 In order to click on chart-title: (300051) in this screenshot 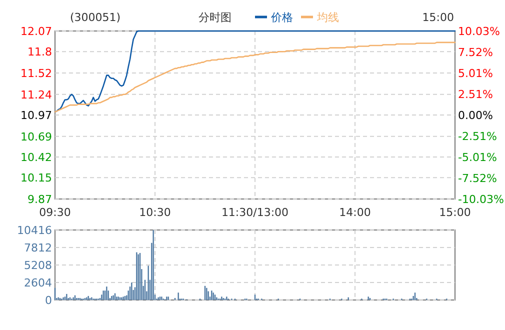, I will do `click(95, 17)`.